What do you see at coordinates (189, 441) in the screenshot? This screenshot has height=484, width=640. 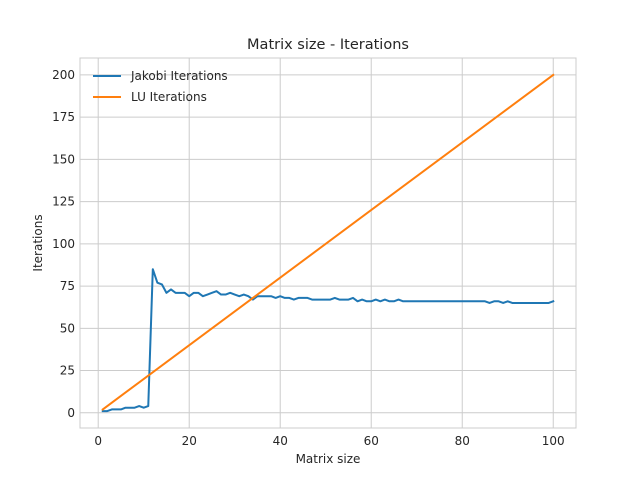 I see `x-tick-label: 20` at bounding box center [189, 441].